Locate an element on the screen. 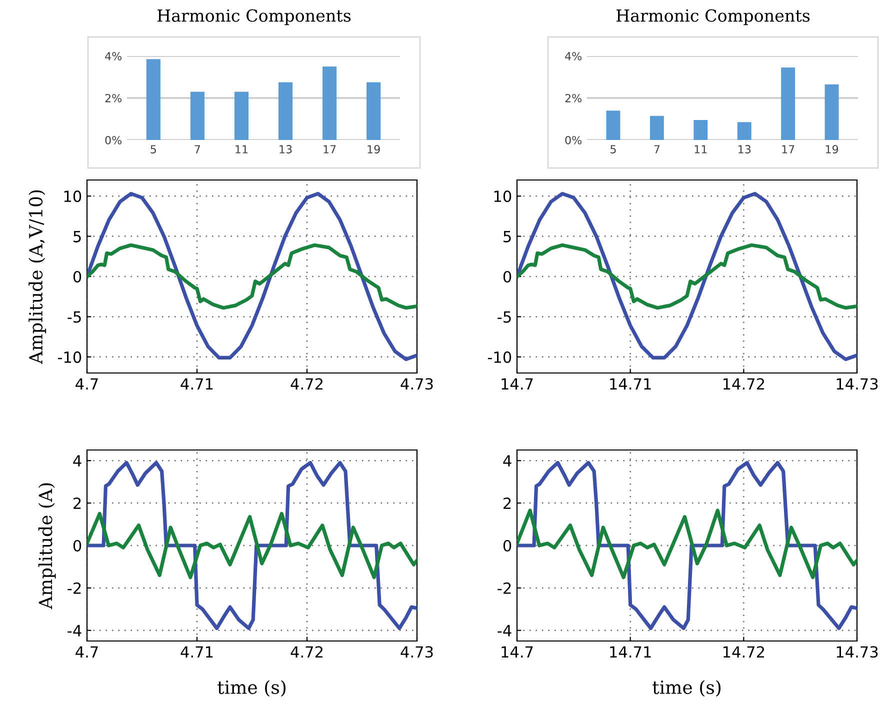 This screenshot has height=710, width=882. y-axis-title: Amplitude (A,V/10) is located at coordinates (37, 277).